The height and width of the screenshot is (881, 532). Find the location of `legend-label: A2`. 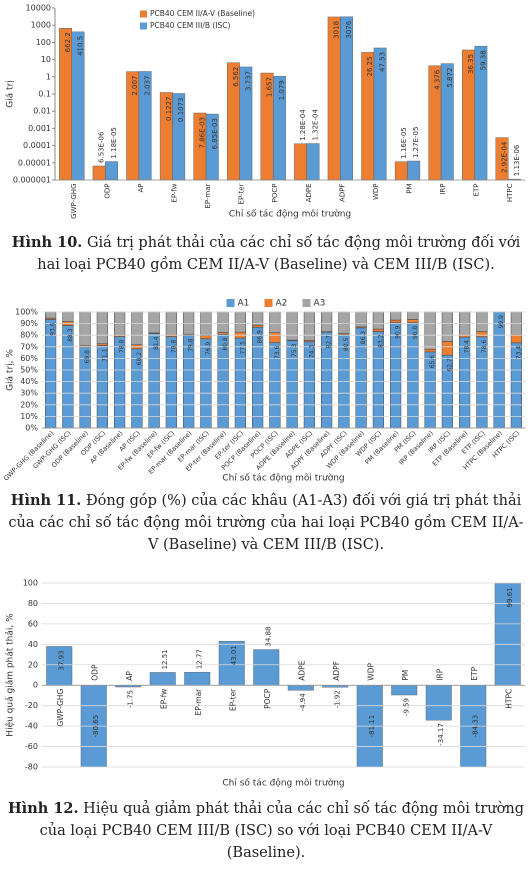

legend-label: A2 is located at coordinates (282, 304).